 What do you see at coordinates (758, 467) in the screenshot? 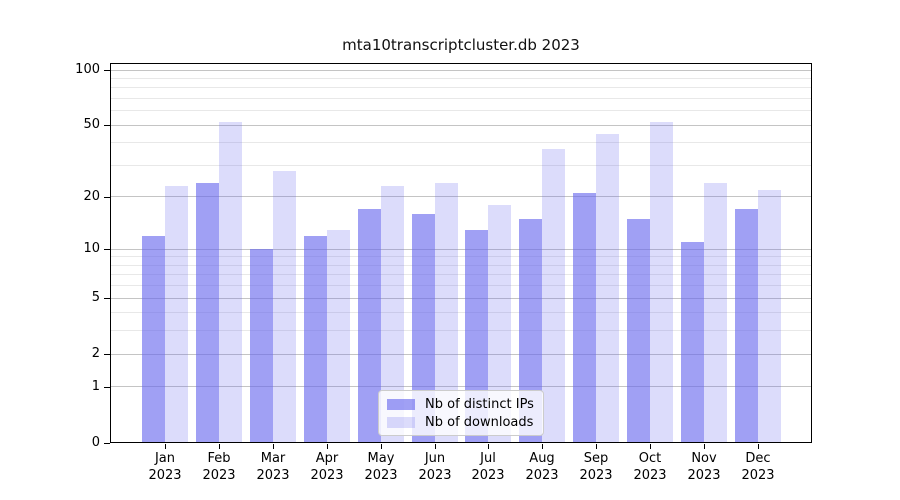
I see `x-tick-label: Dec 2023` at bounding box center [758, 467].